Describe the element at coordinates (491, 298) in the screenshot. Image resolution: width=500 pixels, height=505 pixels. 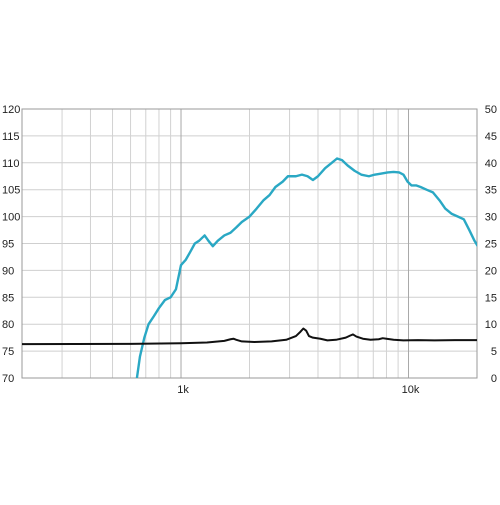
I see `right-axis-tick-label: 15` at that location.